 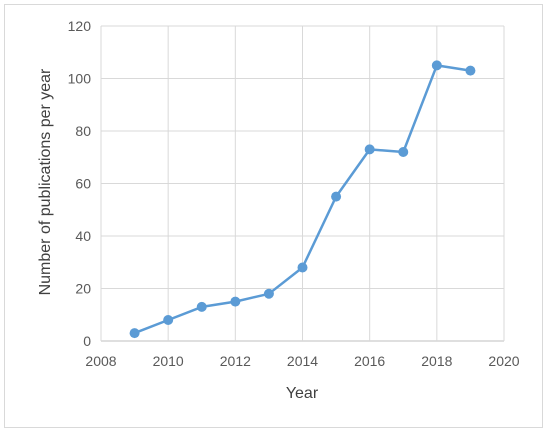 What do you see at coordinates (100, 361) in the screenshot?
I see `x-tick-label: 2008` at bounding box center [100, 361].